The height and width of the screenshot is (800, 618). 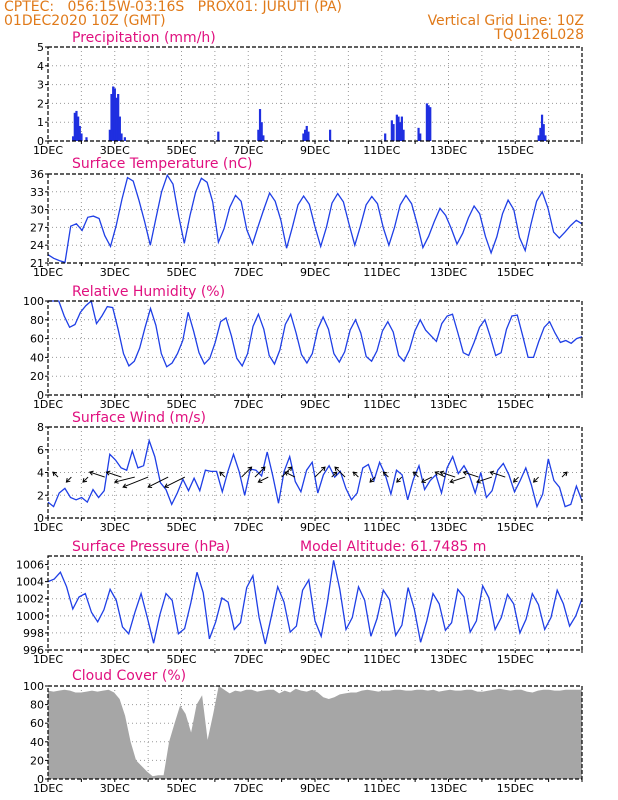 I want to click on y-tick-label: 0, so click(x=40, y=779).